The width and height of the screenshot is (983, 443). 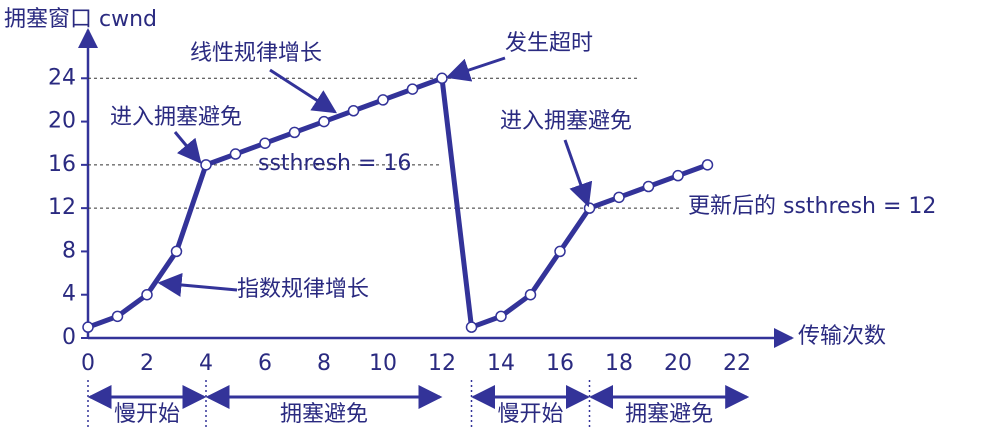 What do you see at coordinates (324, 363) in the screenshot?
I see `x-tick-label: 8` at bounding box center [324, 363].